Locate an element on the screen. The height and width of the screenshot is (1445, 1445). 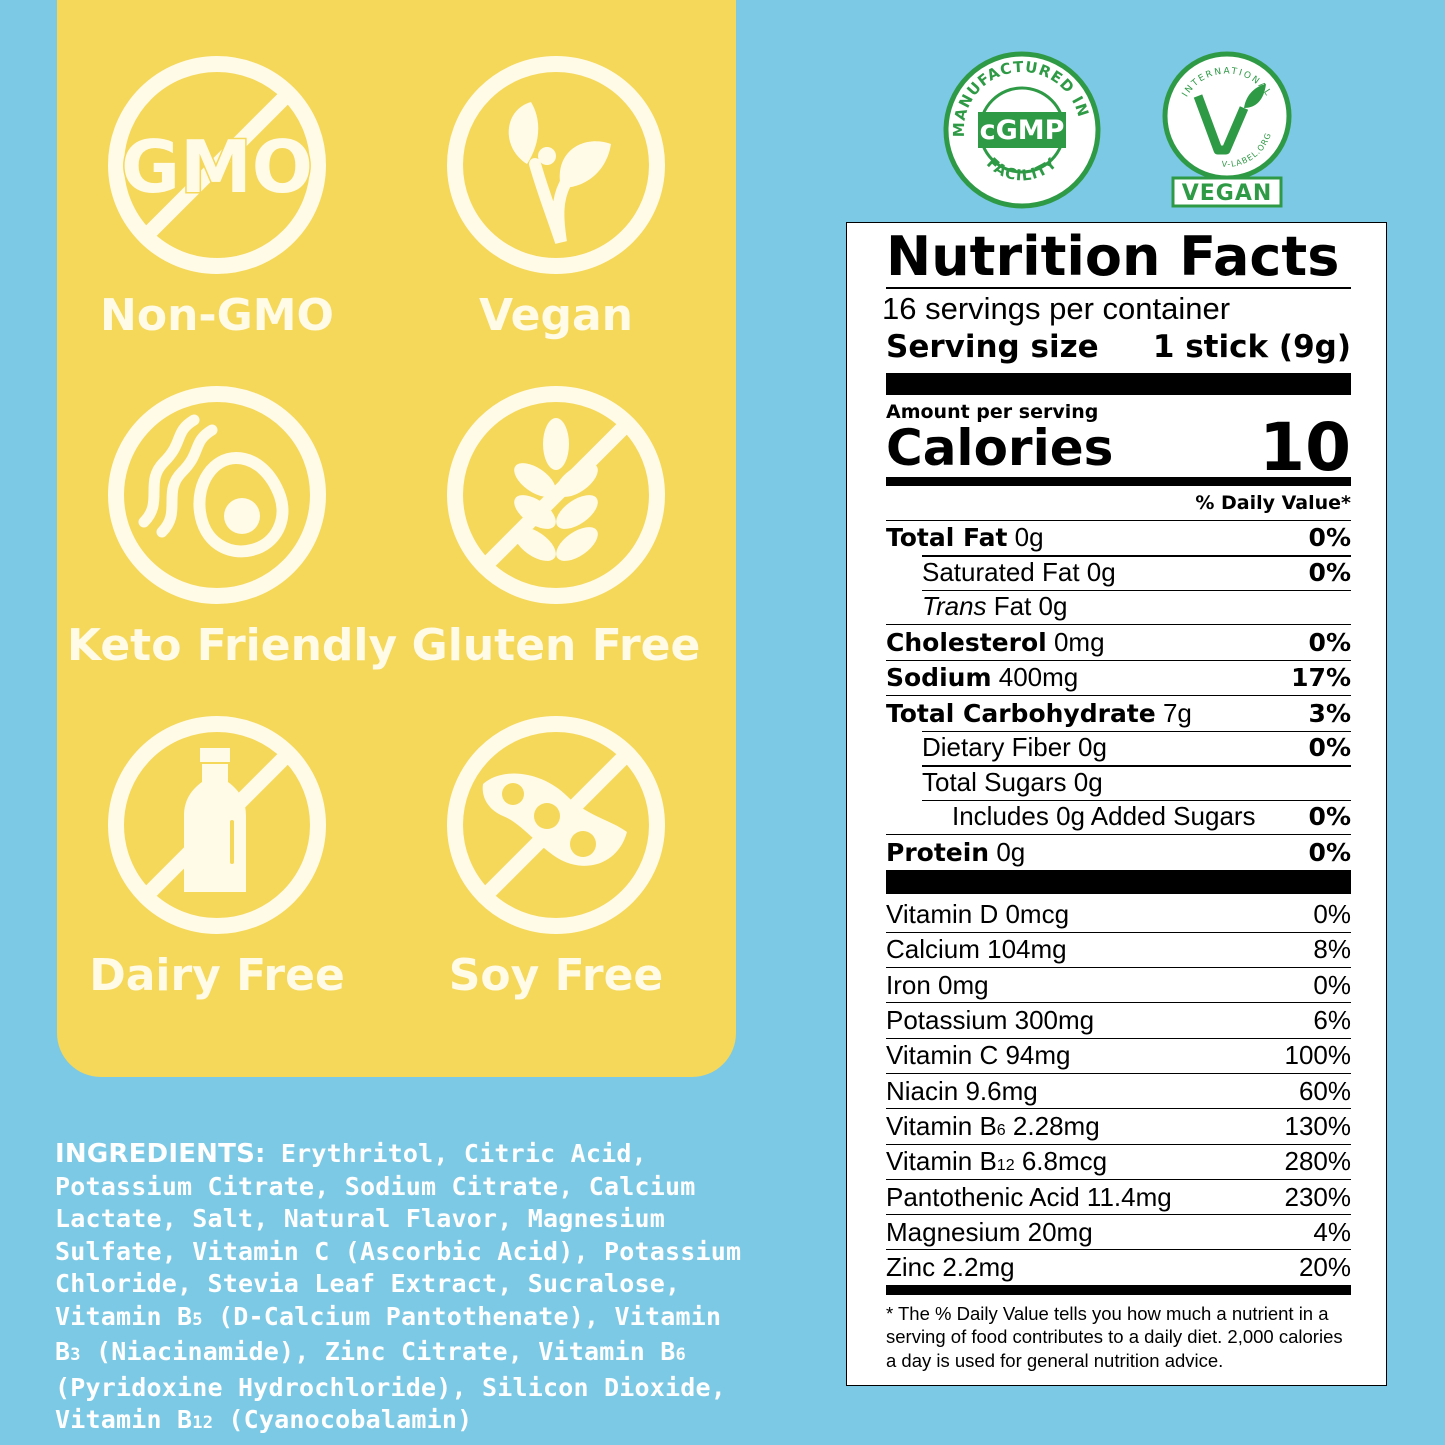
badge-dairy-free: Dairy Free is located at coordinates (217, 857).